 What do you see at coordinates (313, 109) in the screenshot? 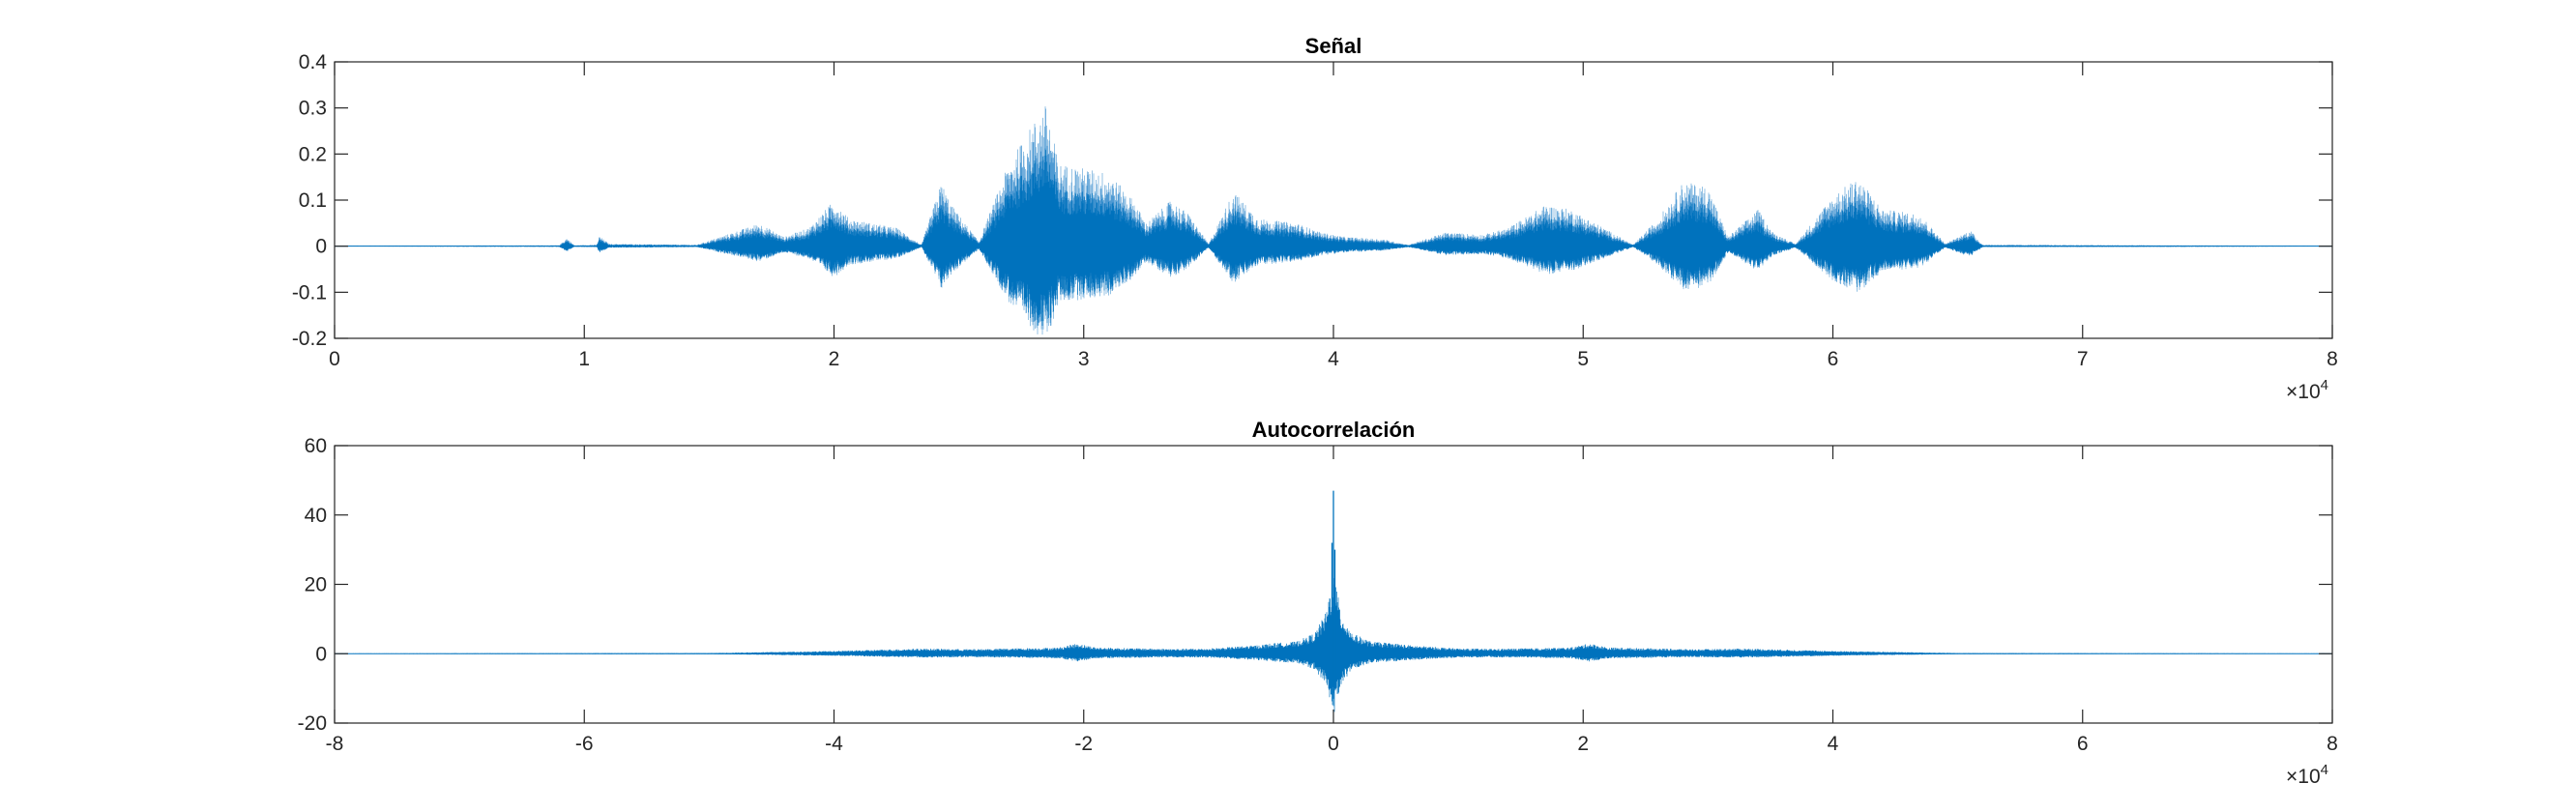
I see `y-tick-label: 0.3` at bounding box center [313, 109].